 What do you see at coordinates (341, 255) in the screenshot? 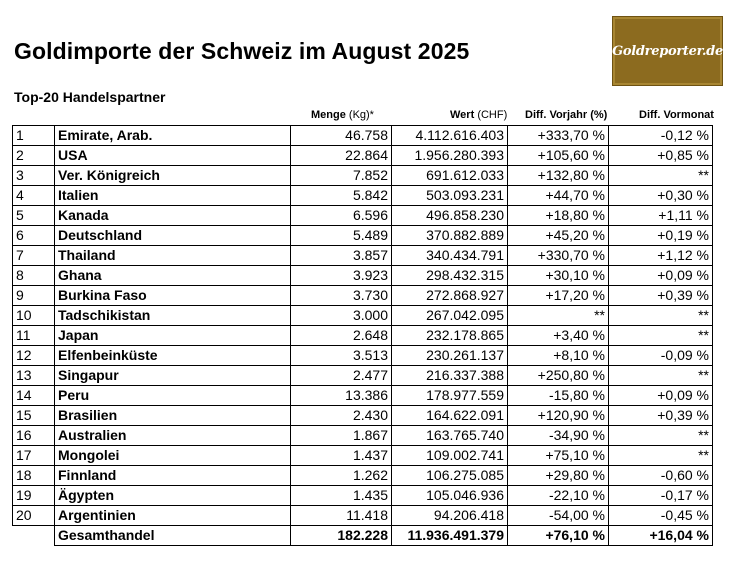
I see `menge-cell: 3.857` at bounding box center [341, 255].